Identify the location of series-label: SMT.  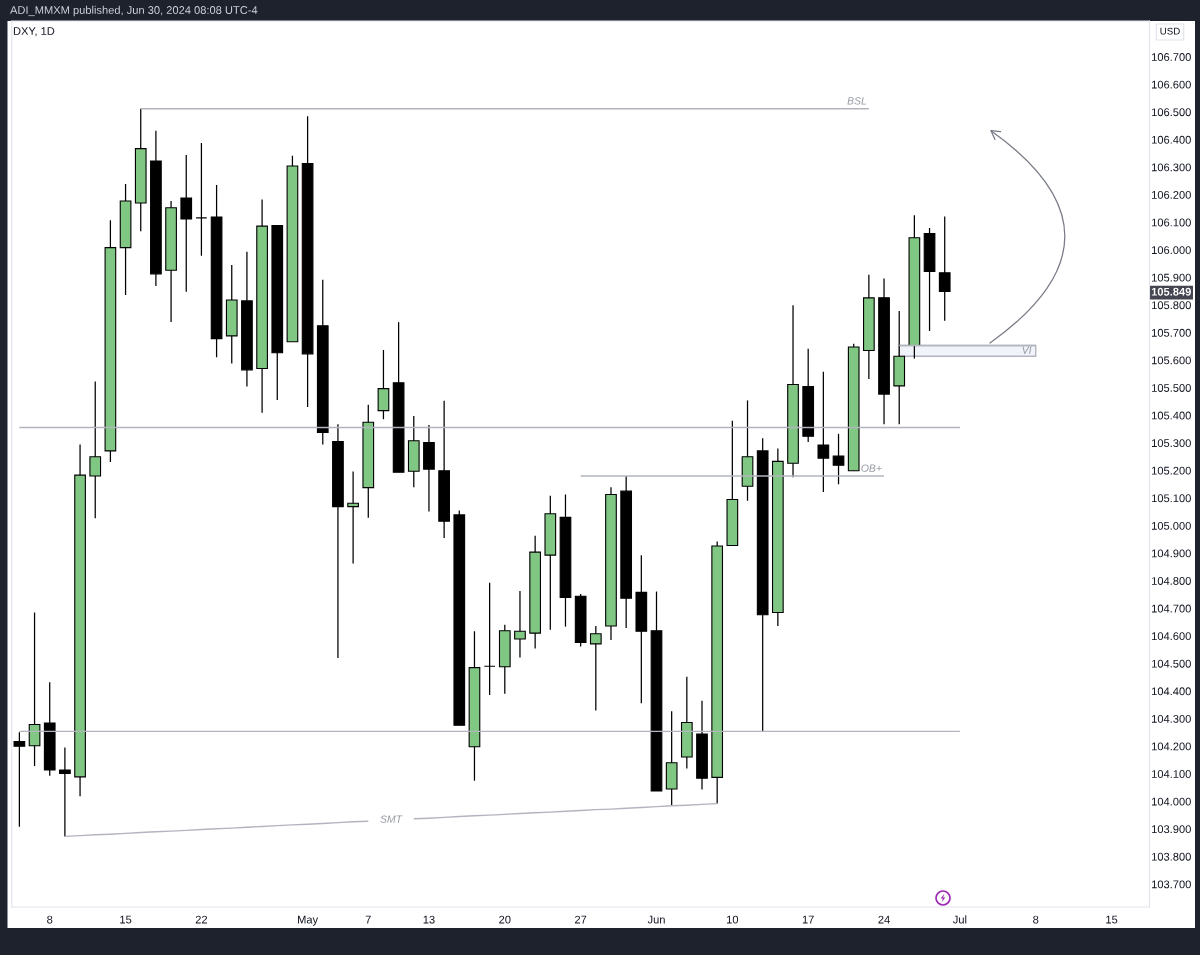
(391, 819).